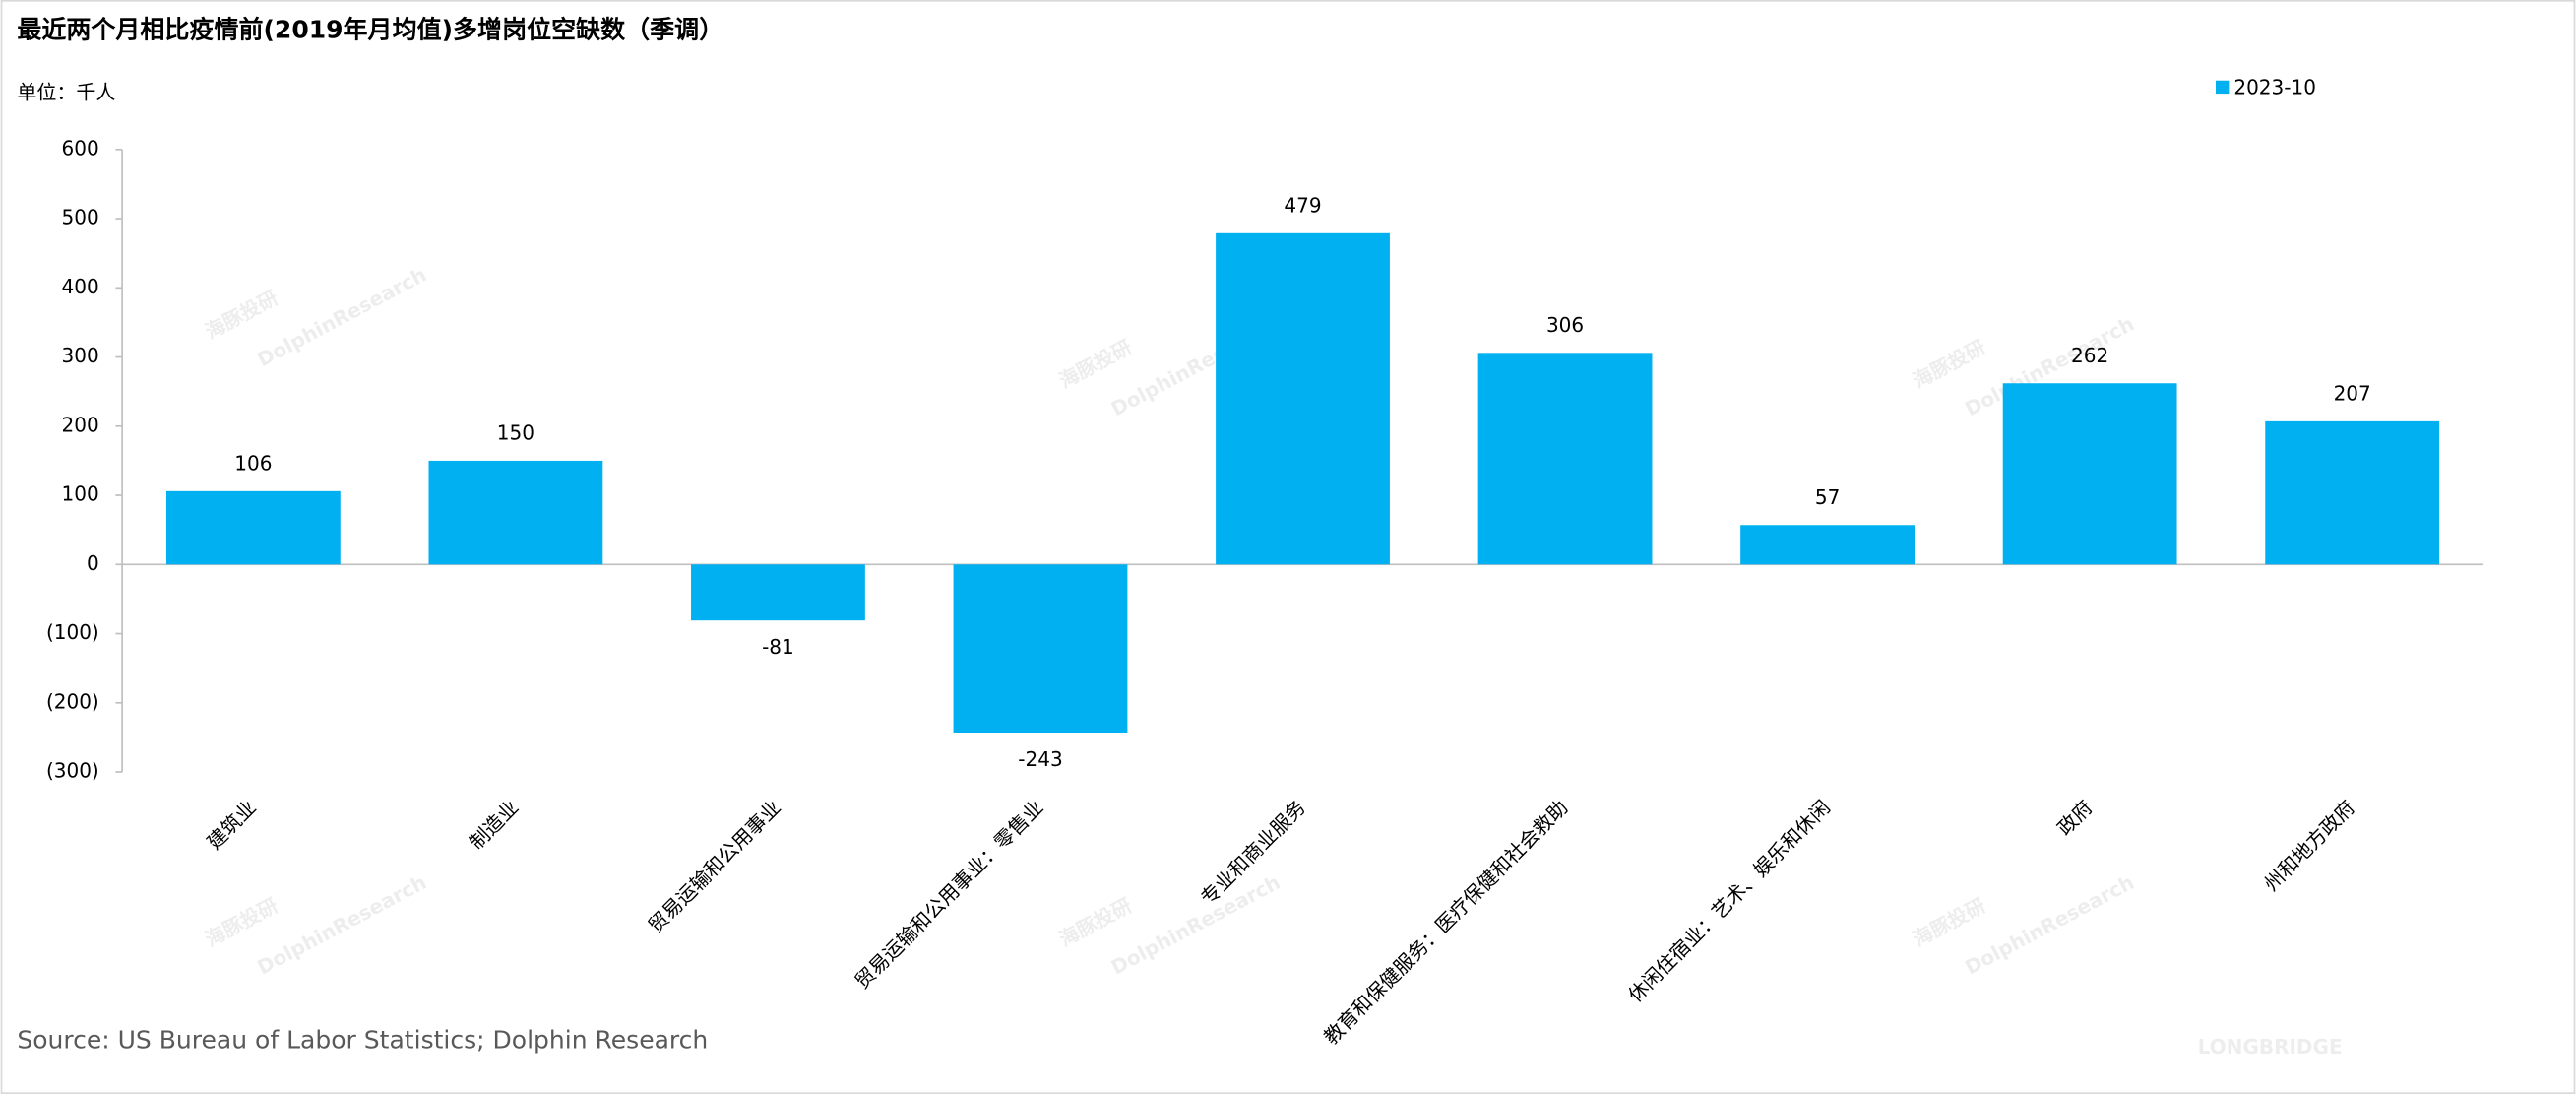  What do you see at coordinates (80, 494) in the screenshot?
I see `y-tick-label: 100` at bounding box center [80, 494].